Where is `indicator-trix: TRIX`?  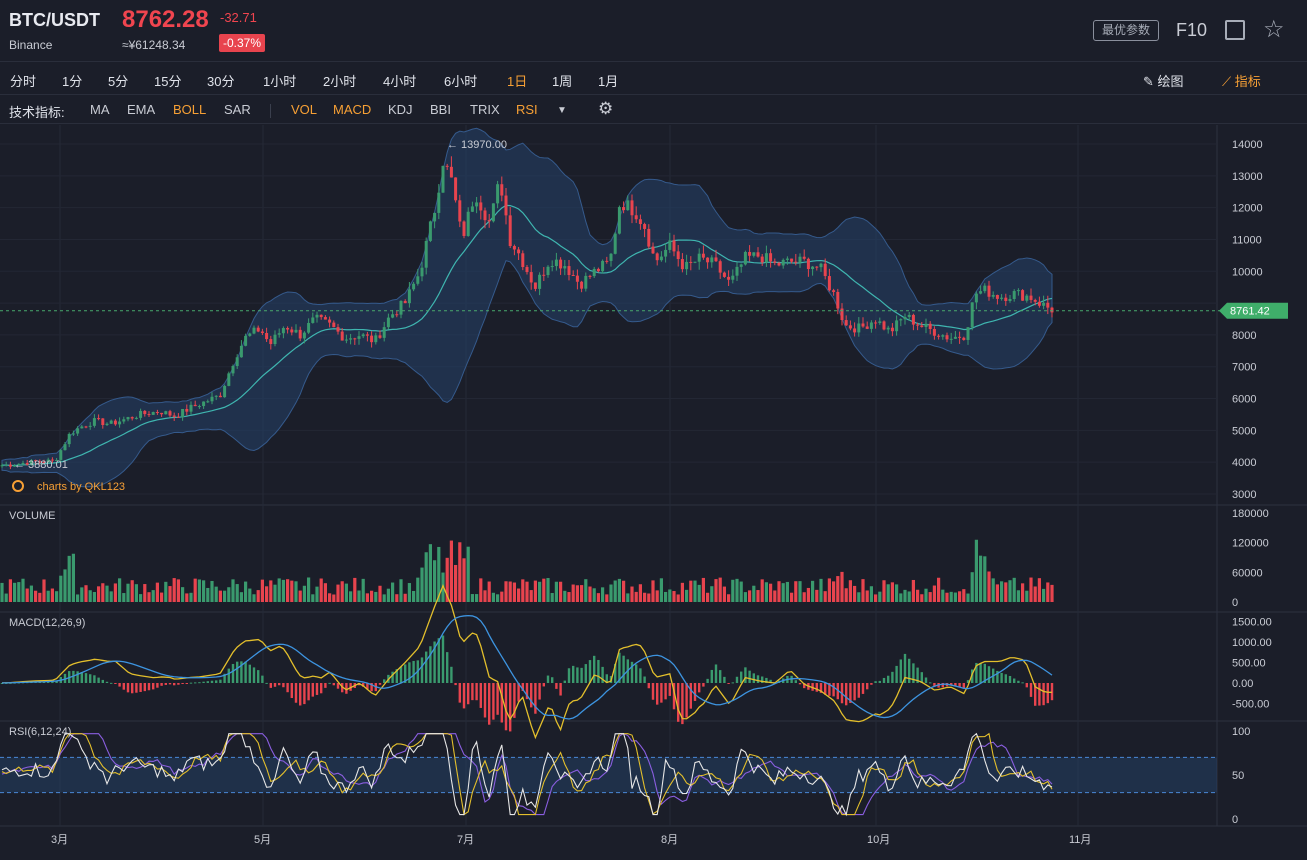 indicator-trix: TRIX is located at coordinates (485, 109).